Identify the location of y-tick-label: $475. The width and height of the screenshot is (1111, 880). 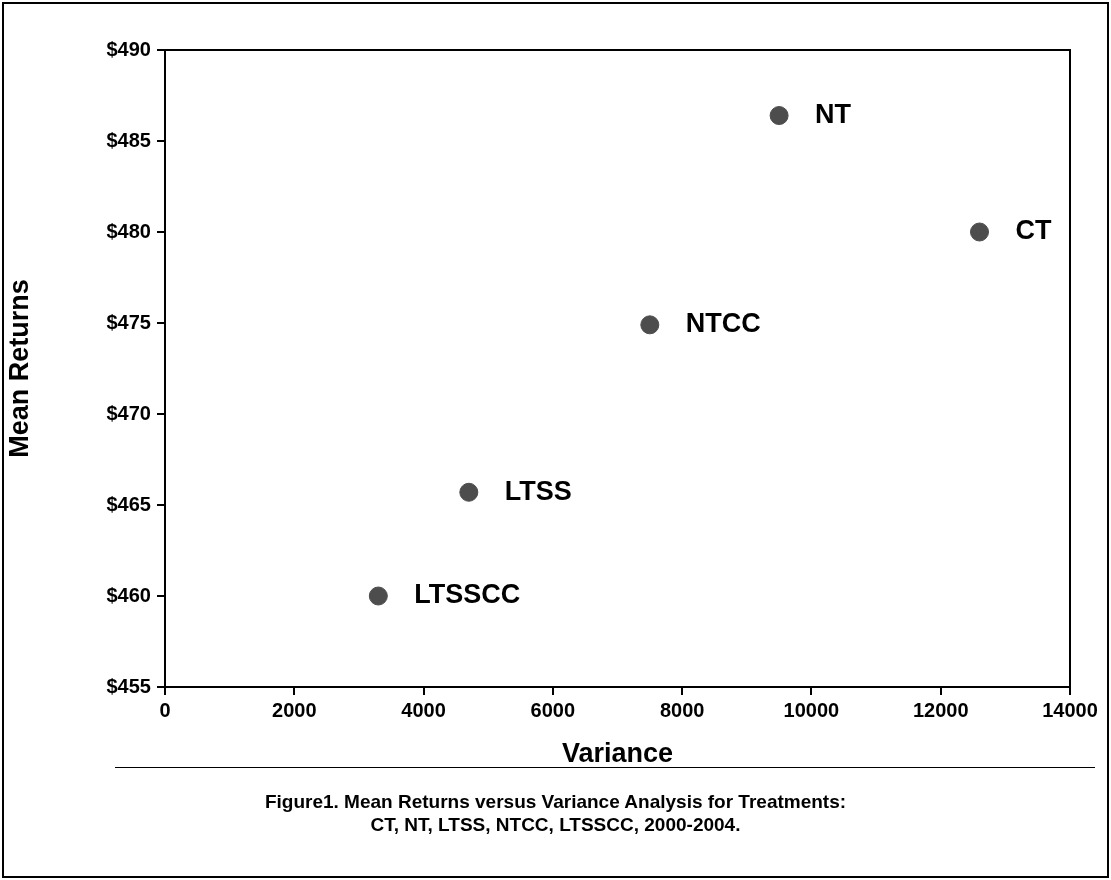
(128, 321).